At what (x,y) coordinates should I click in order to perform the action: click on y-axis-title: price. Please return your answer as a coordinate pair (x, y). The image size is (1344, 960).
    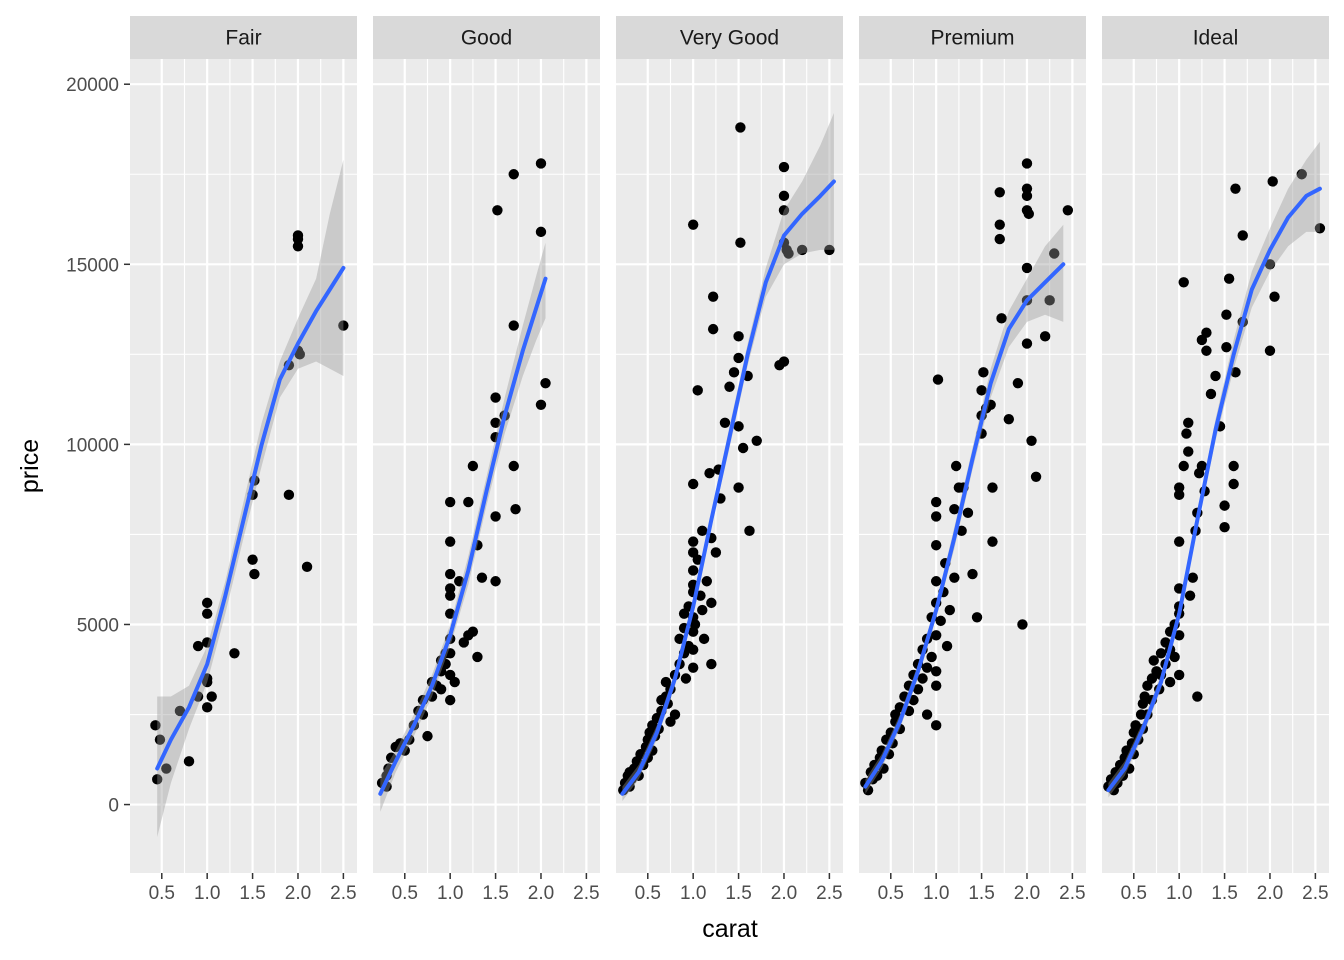
    Looking at the image, I should click on (30, 466).